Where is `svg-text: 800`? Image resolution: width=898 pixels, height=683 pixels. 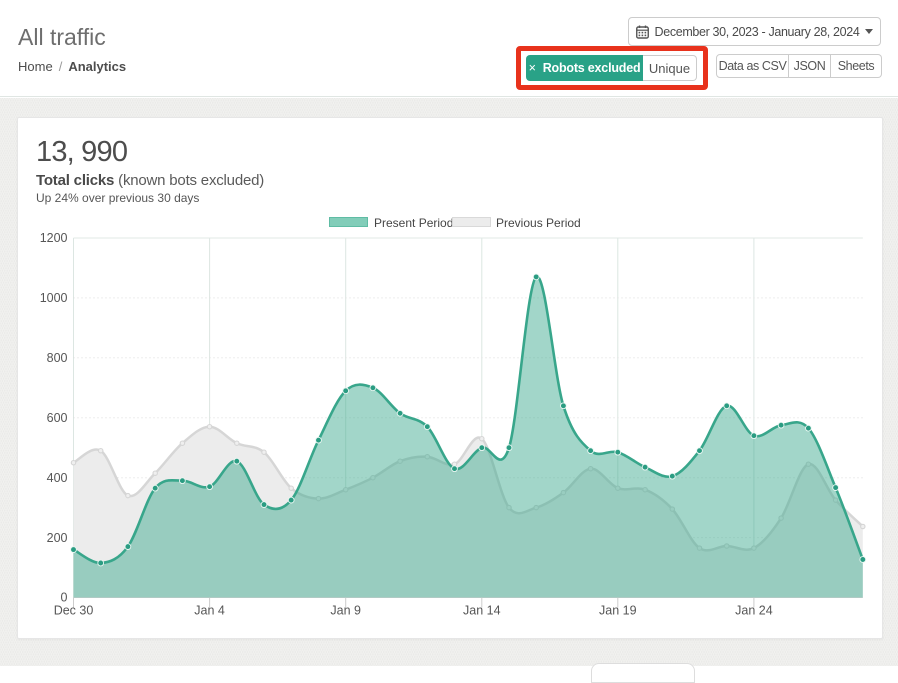
svg-text: 800 is located at coordinates (57, 358).